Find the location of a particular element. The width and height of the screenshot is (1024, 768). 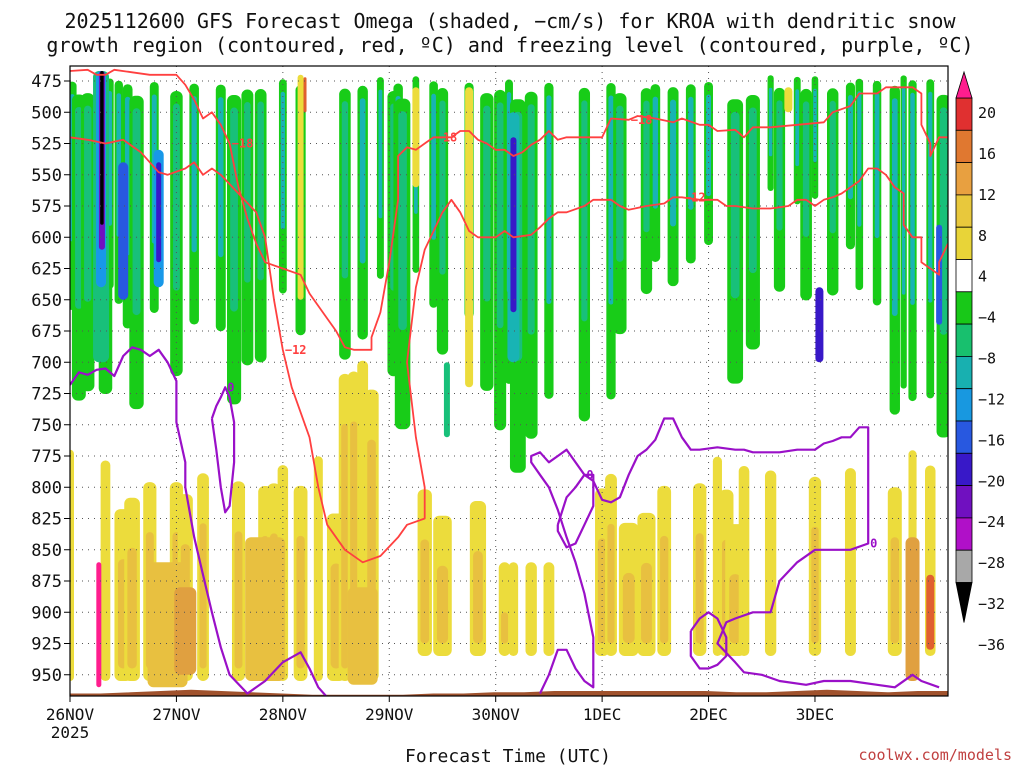

colorbar-tick-label: −8 is located at coordinates (987, 359).